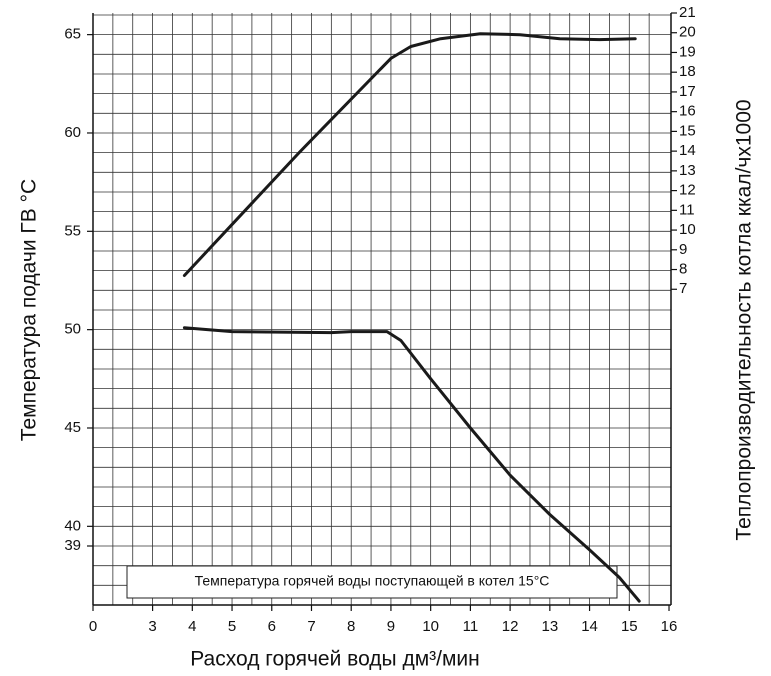 The image size is (771, 676). I want to click on y-tick-label: 39, so click(72, 545).